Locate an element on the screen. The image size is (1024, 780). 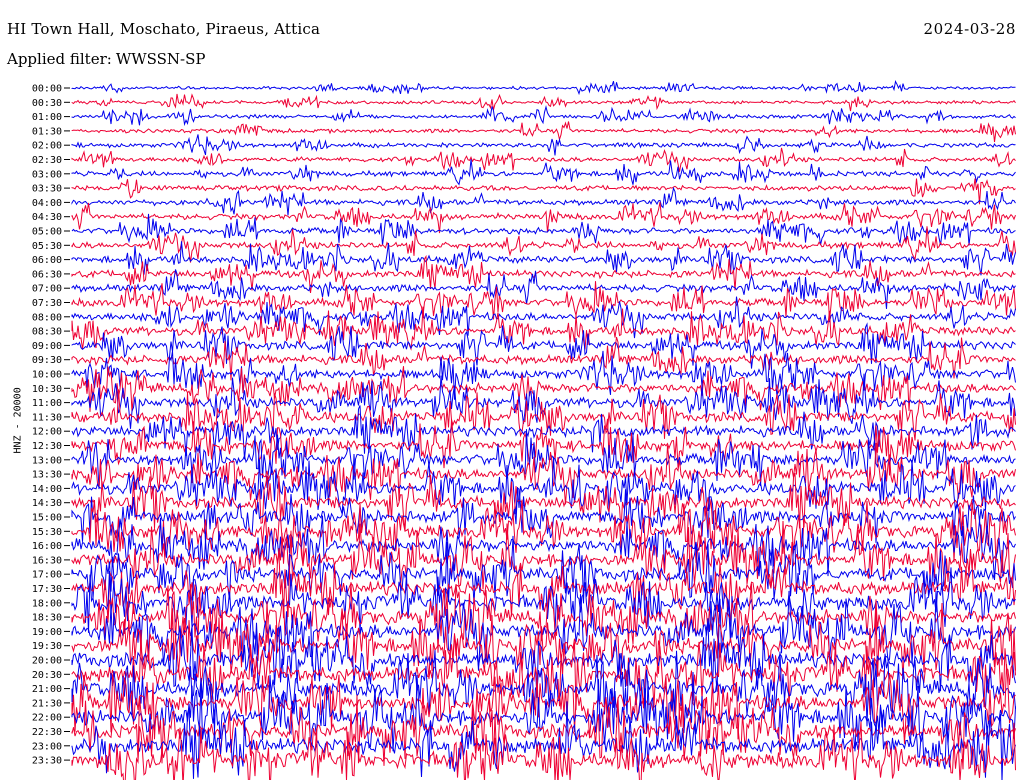
time-tick-label: 15:30 is located at coordinates (47, 532).